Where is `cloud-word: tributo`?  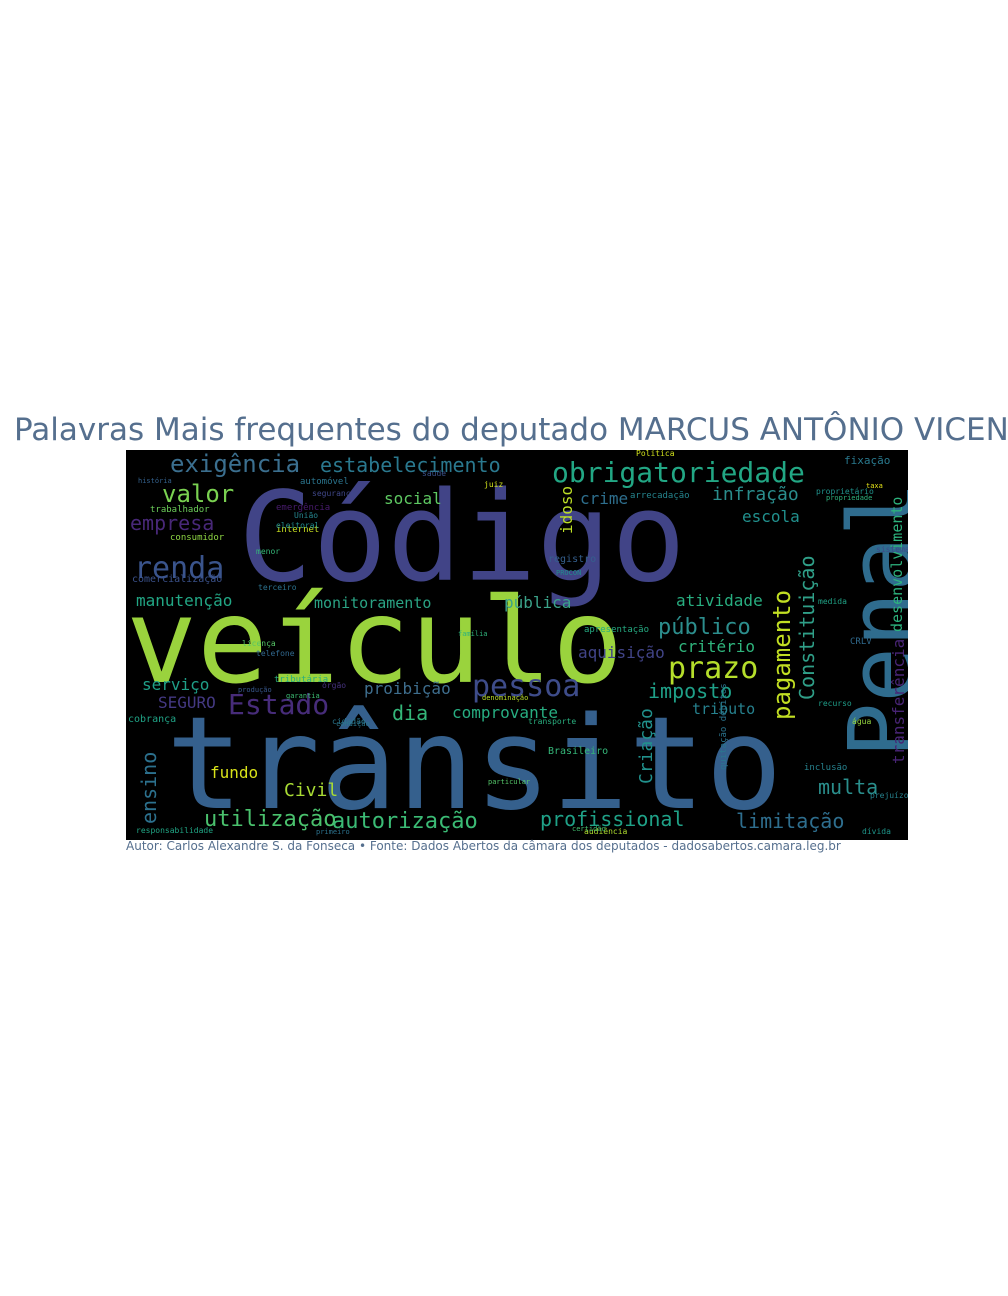
cloud-word: tributo is located at coordinates (723, 709).